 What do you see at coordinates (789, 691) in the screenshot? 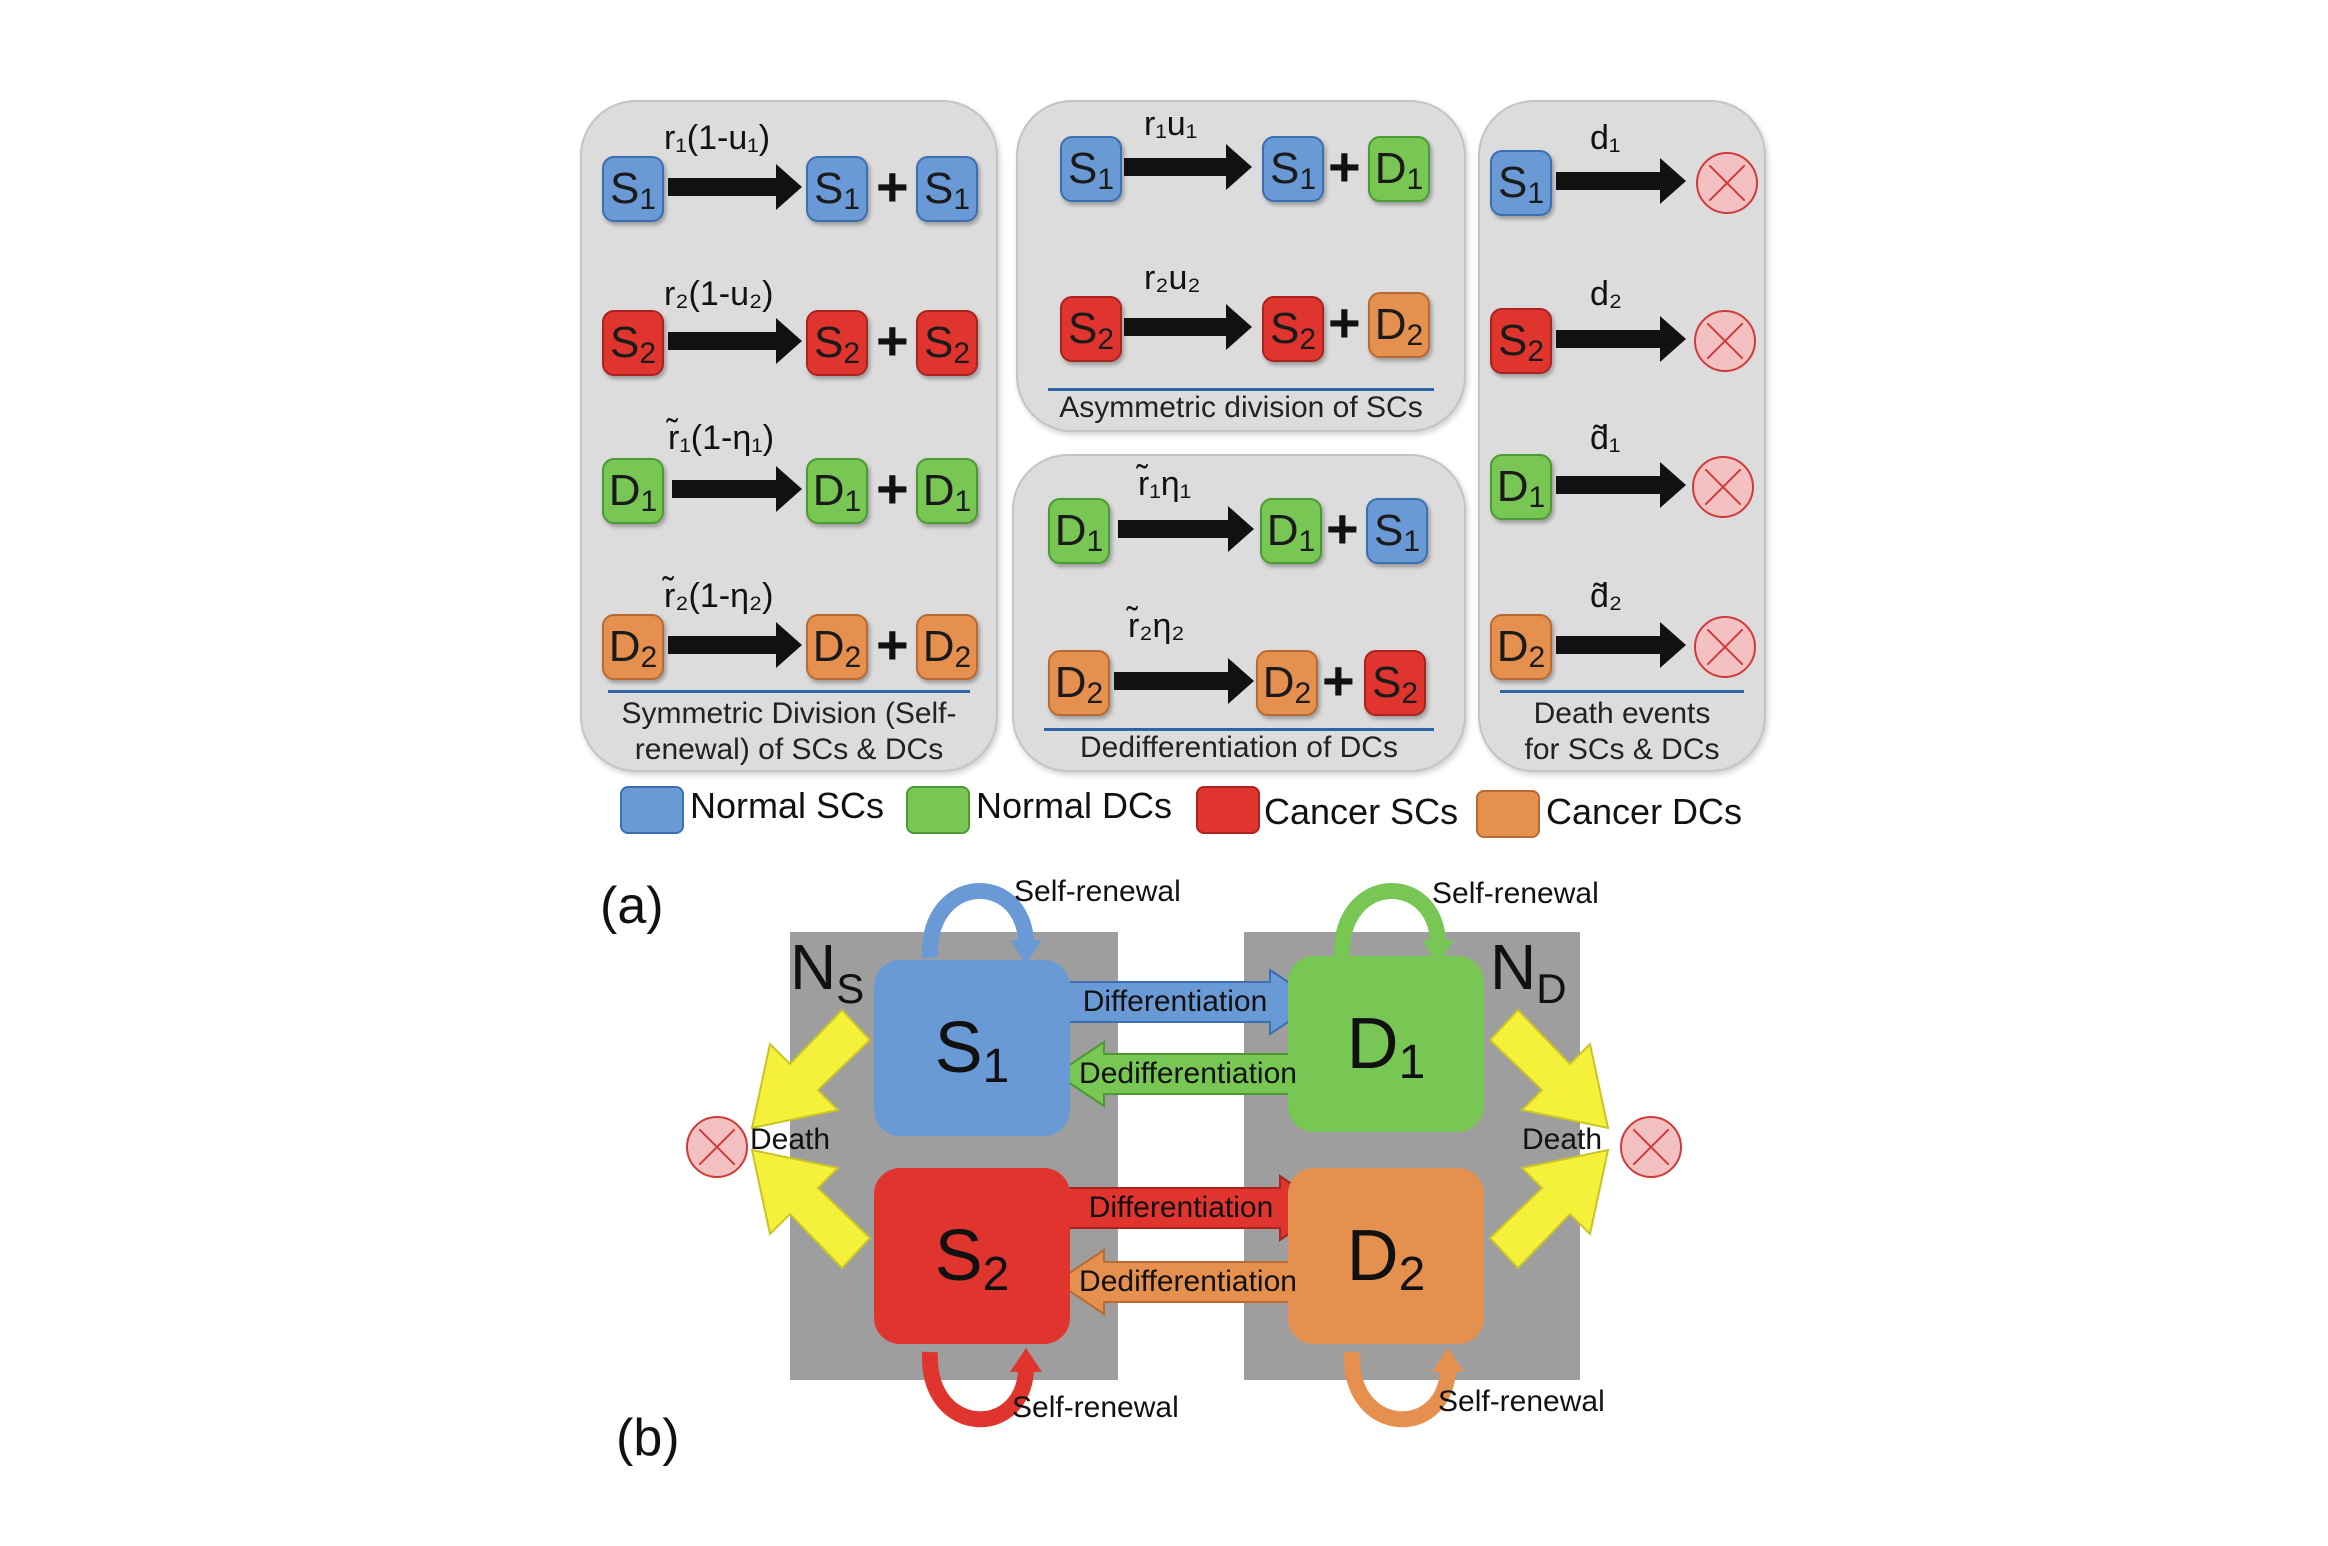
I see `symmetric-caption-rule` at bounding box center [789, 691].